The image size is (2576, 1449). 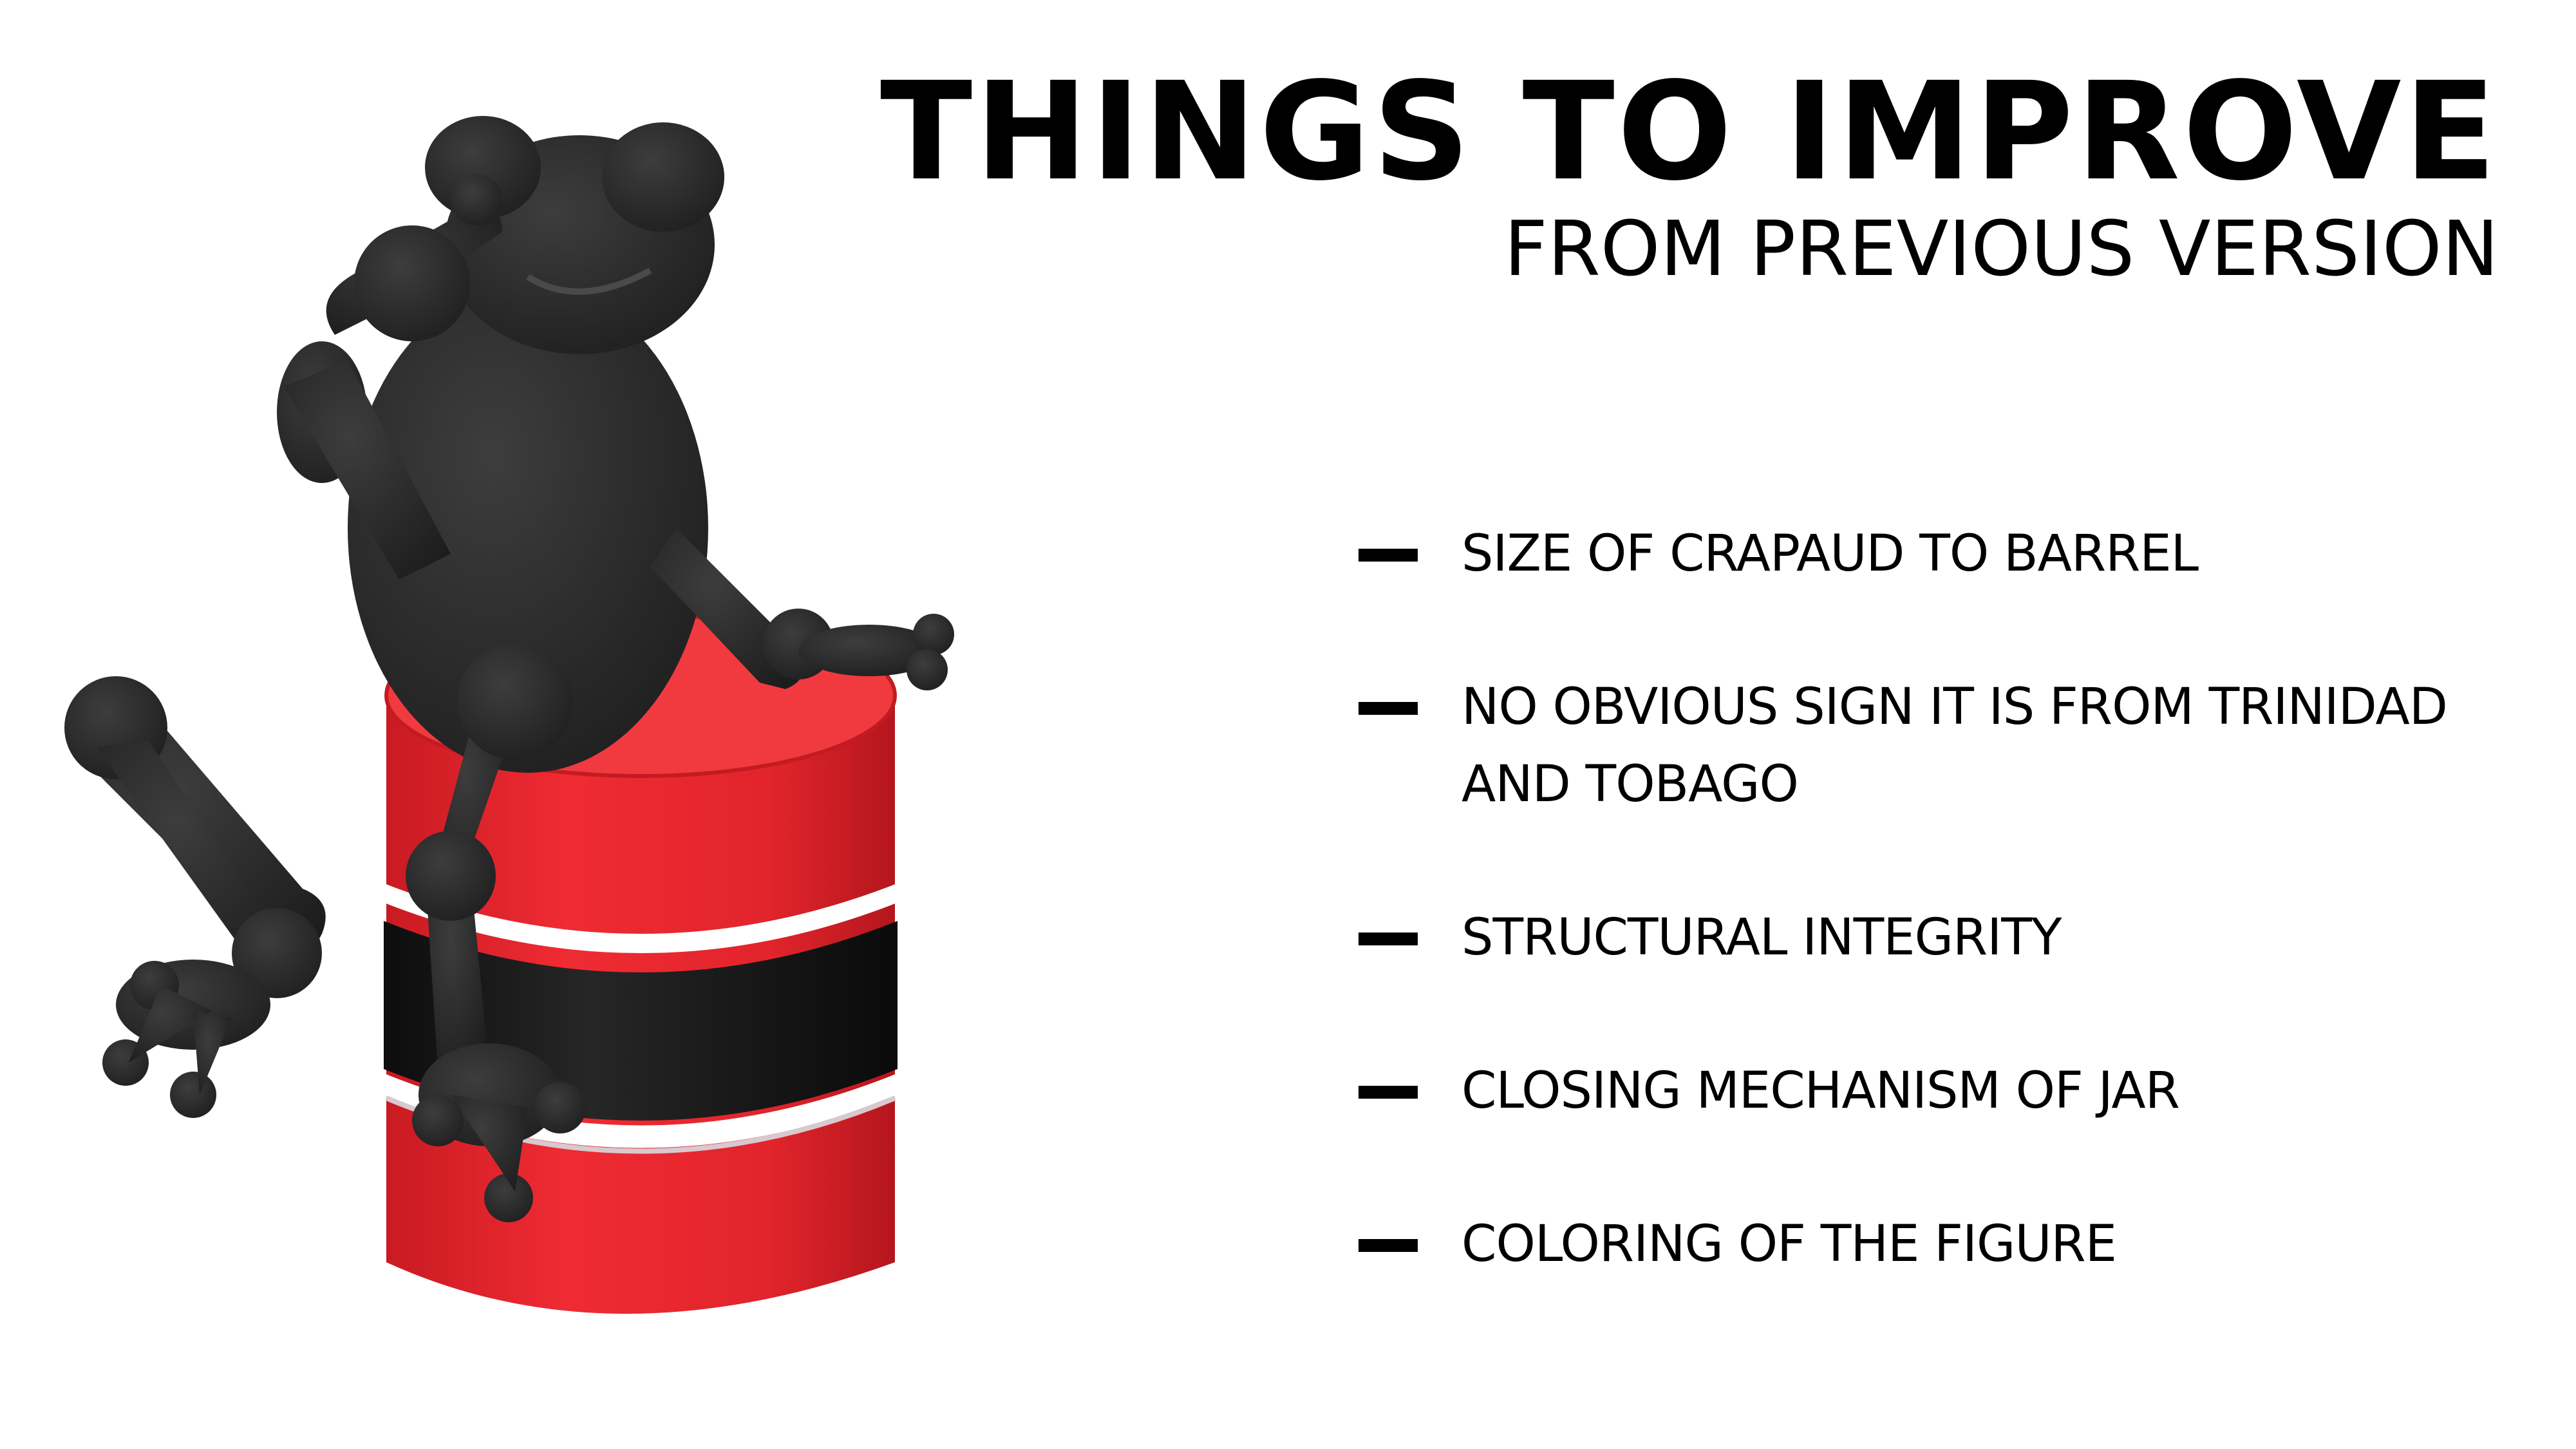 What do you see at coordinates (1689, 132) in the screenshot?
I see `page-title: THINGS TO IMPROVE` at bounding box center [1689, 132].